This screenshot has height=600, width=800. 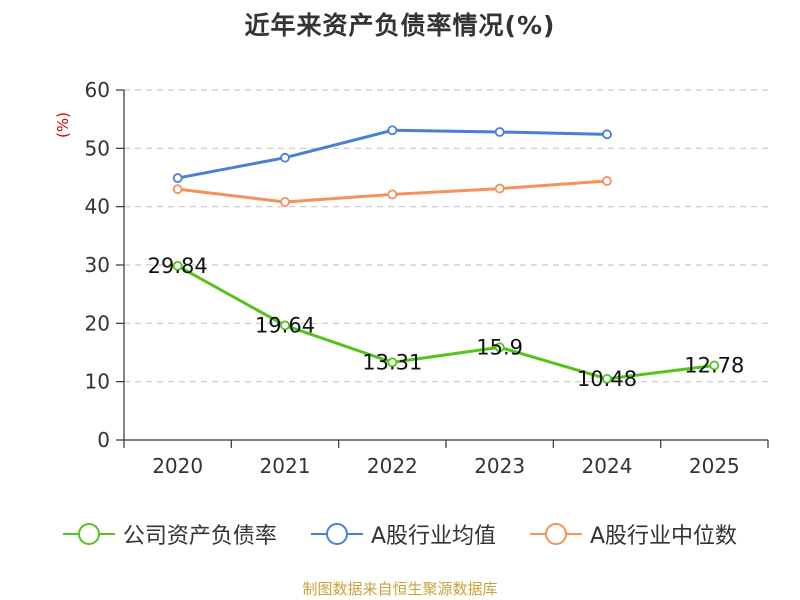 I want to click on data-label: 15.9, so click(x=499, y=347).